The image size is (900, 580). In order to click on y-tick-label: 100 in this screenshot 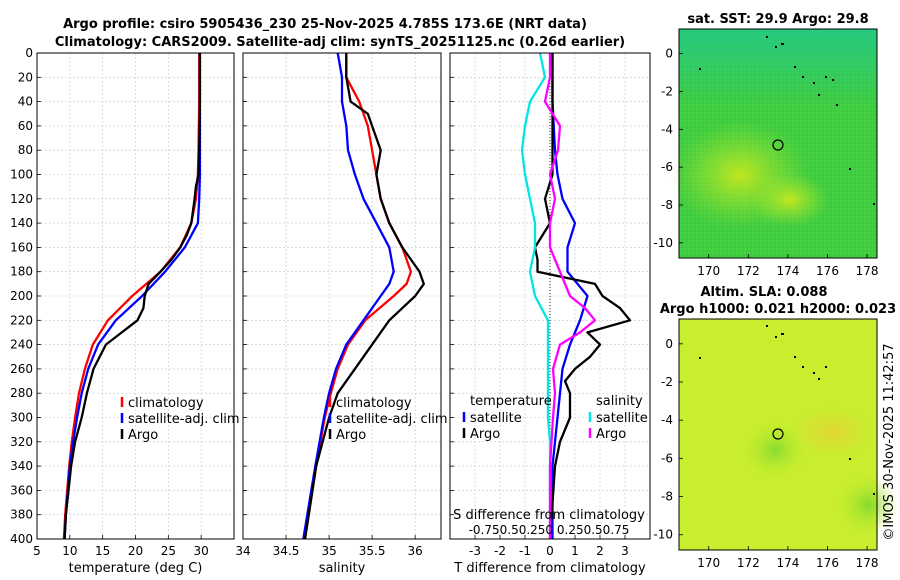, I will do `click(21, 175)`.